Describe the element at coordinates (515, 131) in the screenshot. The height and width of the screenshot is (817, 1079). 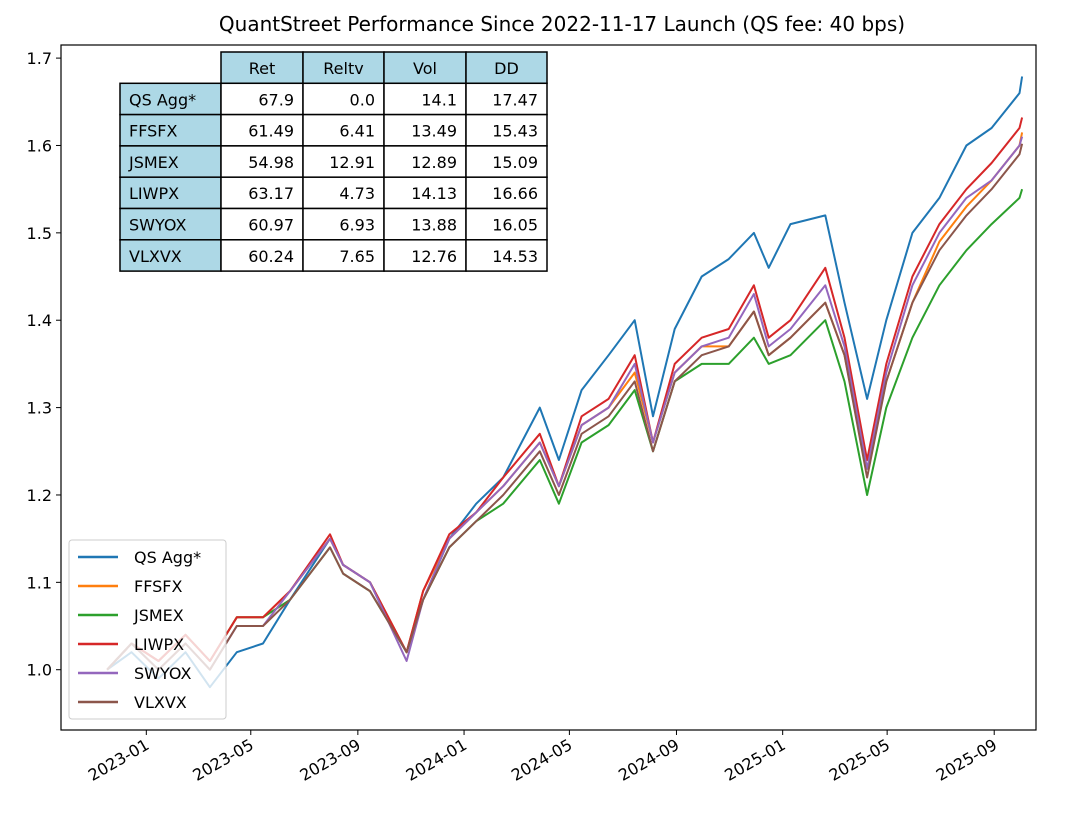
I see `table-cell-value: 15.43` at that location.